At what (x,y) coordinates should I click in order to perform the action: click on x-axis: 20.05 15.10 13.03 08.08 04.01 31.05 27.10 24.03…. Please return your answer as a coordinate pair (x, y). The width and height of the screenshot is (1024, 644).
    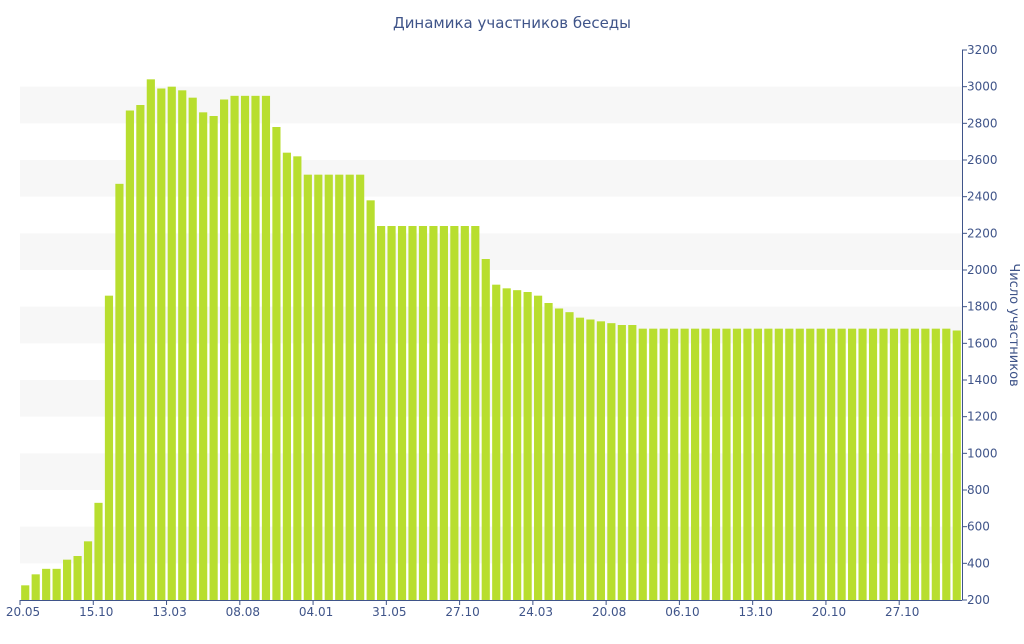
    Looking at the image, I should click on (484, 609).